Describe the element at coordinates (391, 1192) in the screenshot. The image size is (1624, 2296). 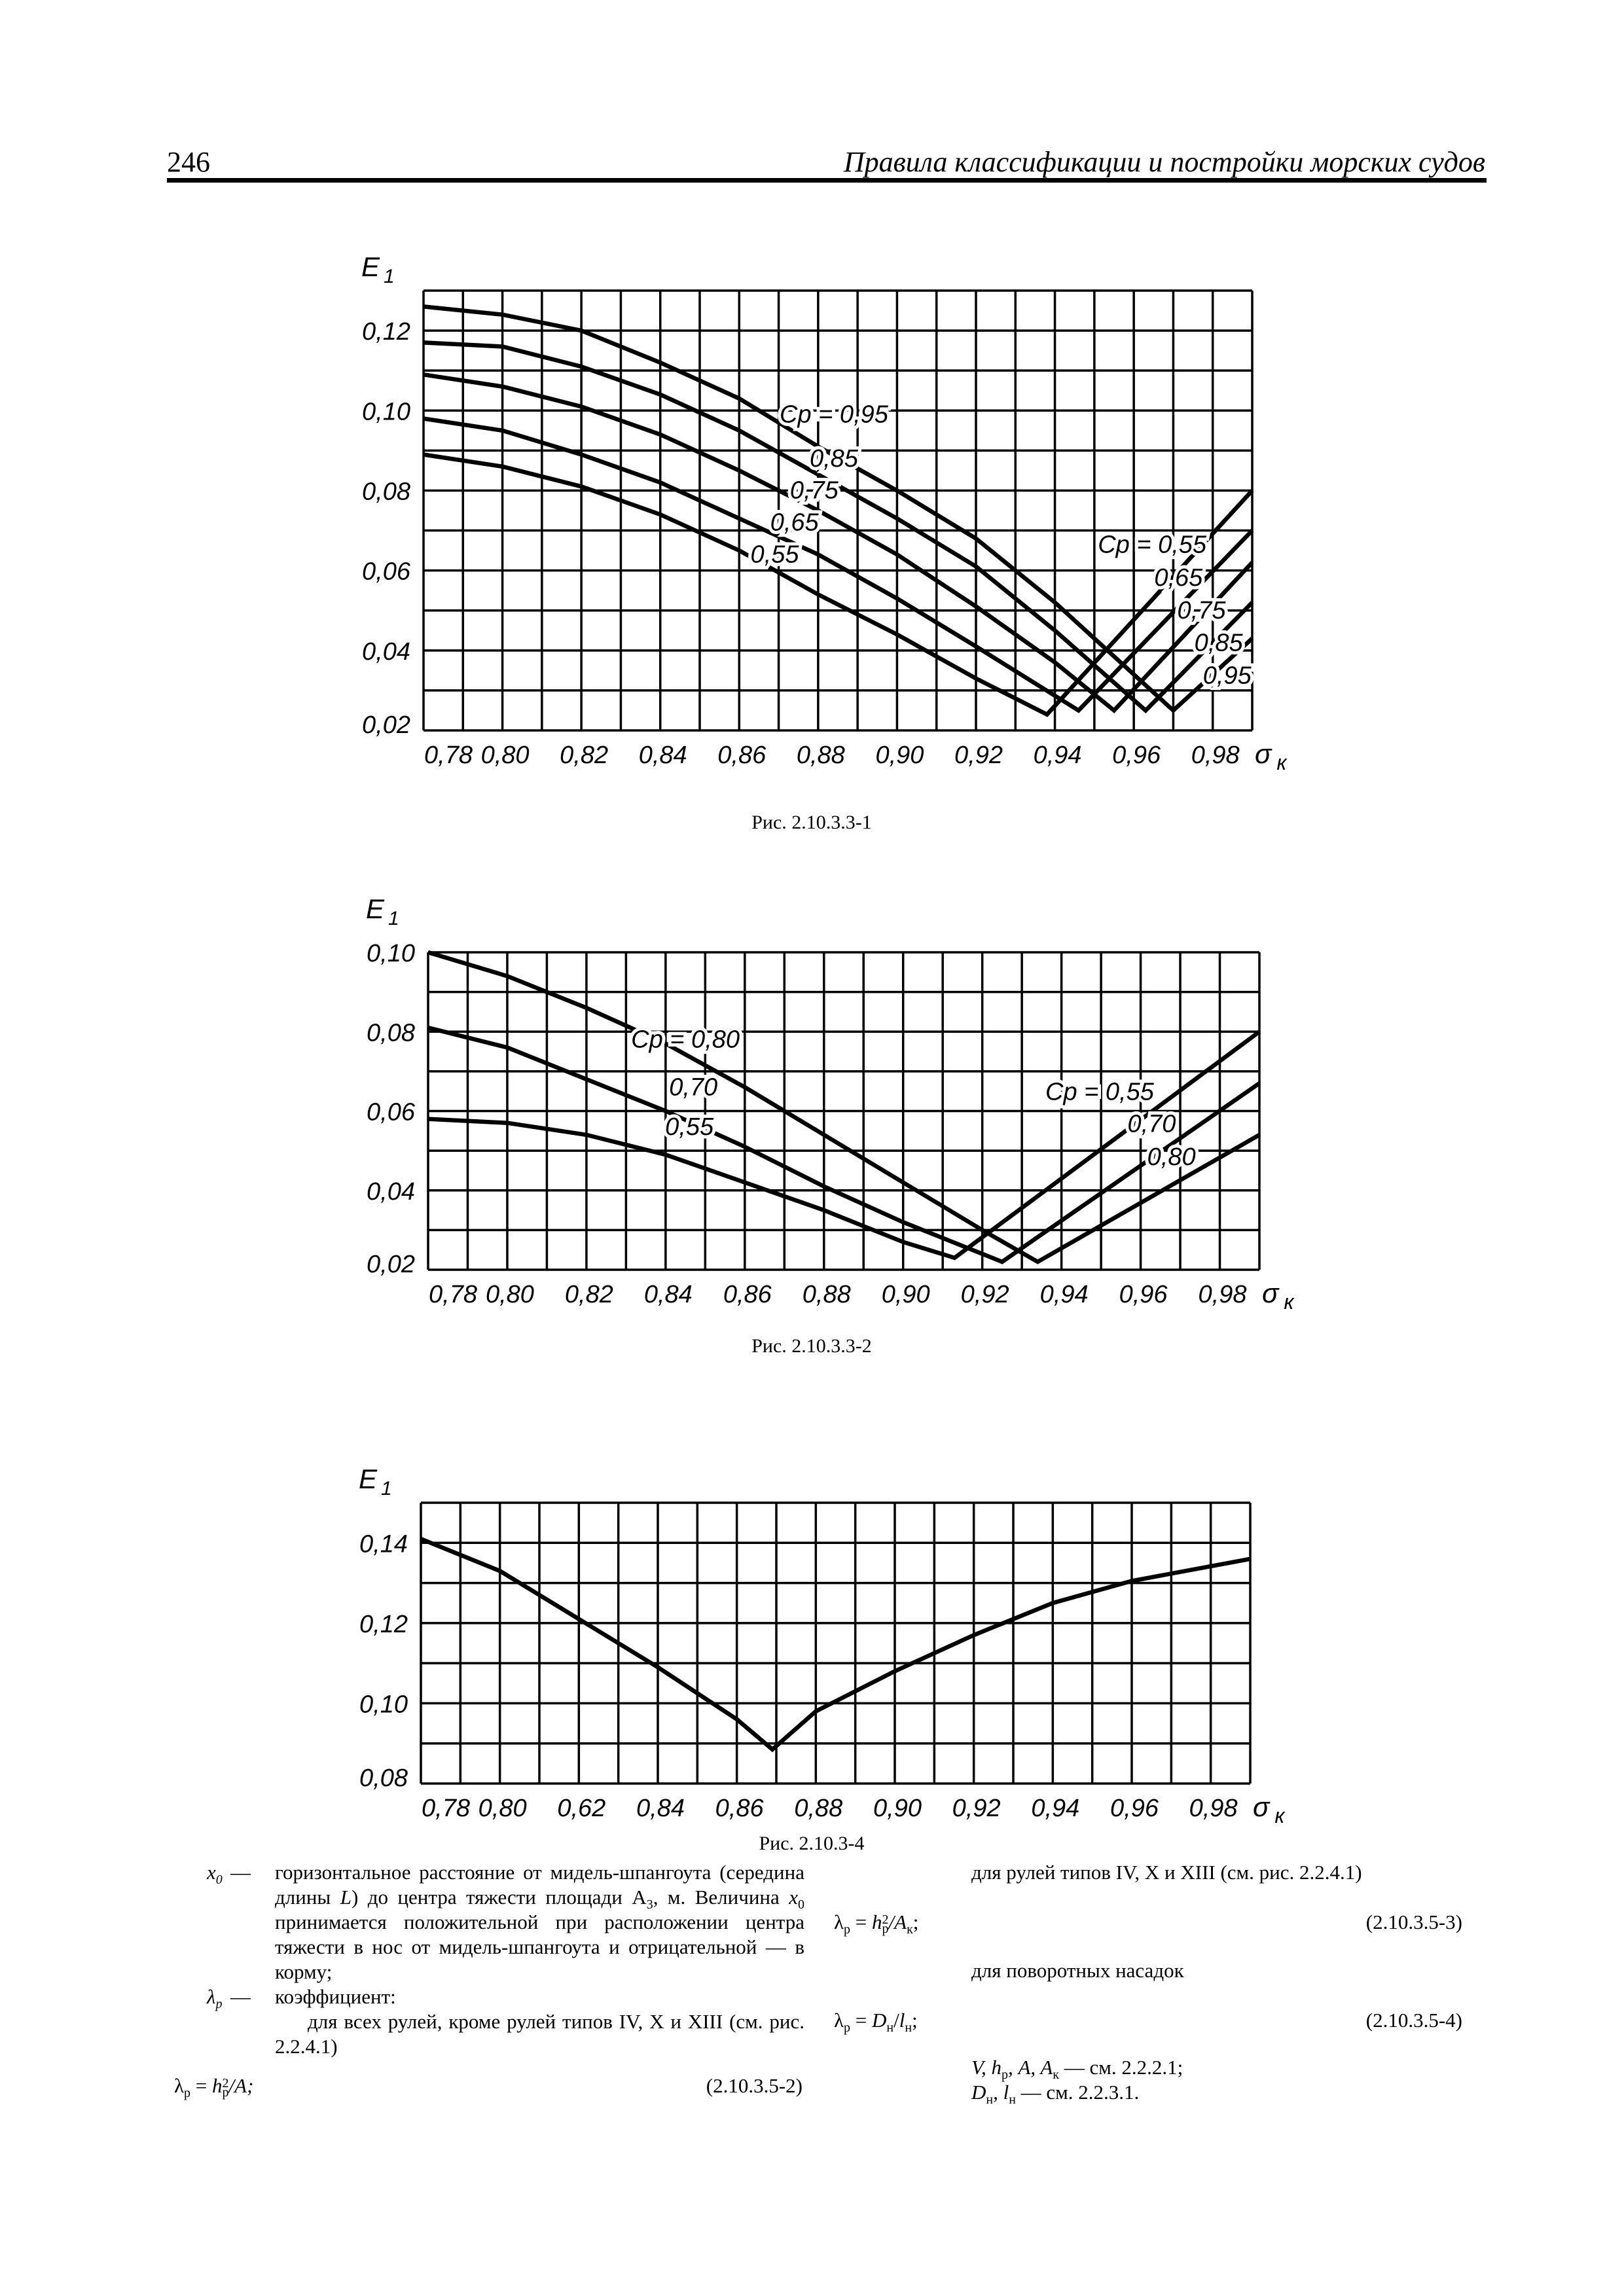
I see `y-tick-label: 0,04` at that location.